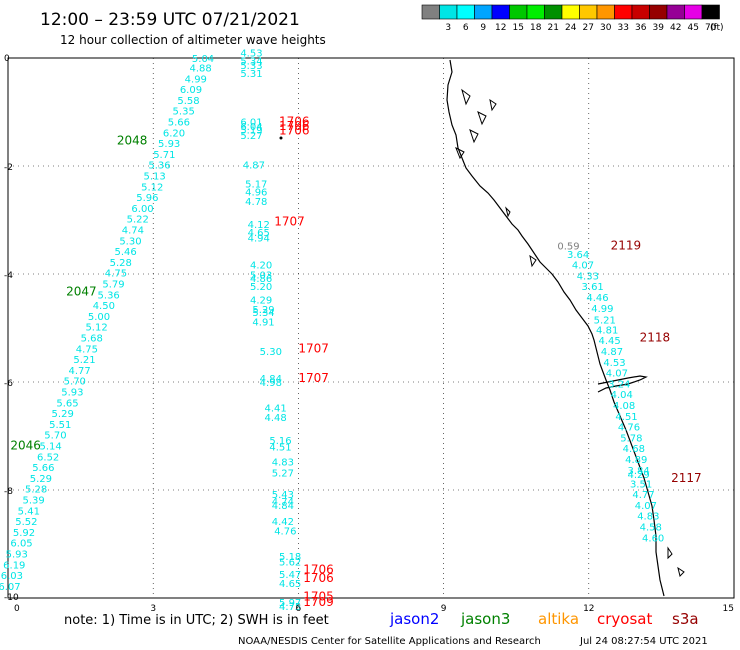 This screenshot has height=650, width=740. What do you see at coordinates (251, 74) in the screenshot?
I see `swh-value: 5.31` at bounding box center [251, 74].